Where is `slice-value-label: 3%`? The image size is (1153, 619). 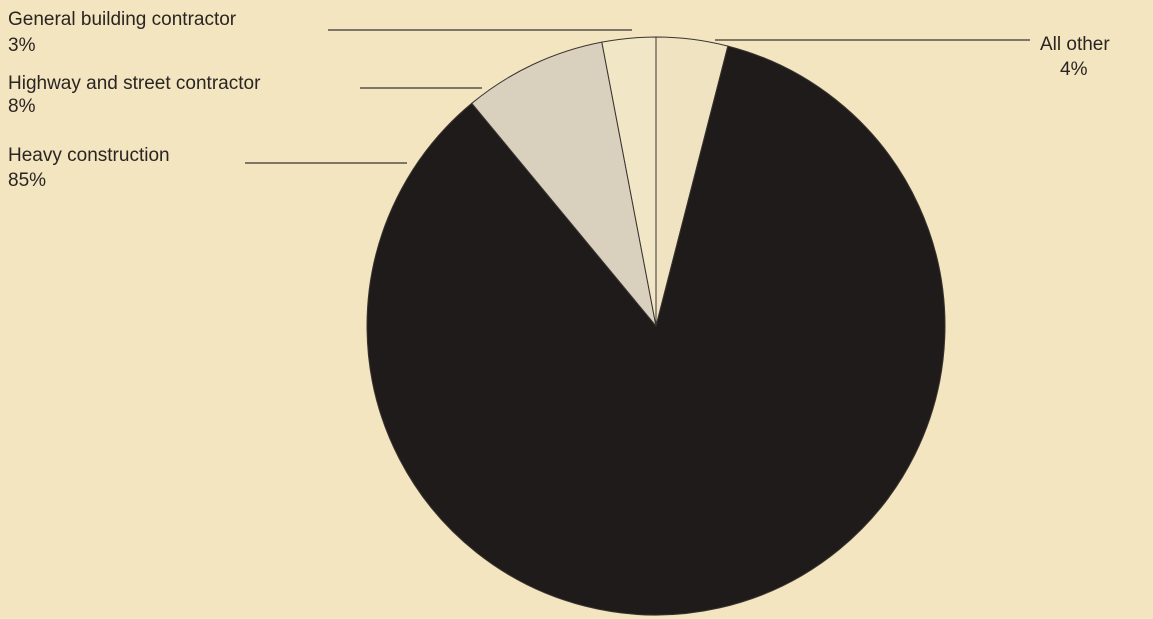 slice-value-label: 3% is located at coordinates (22, 45).